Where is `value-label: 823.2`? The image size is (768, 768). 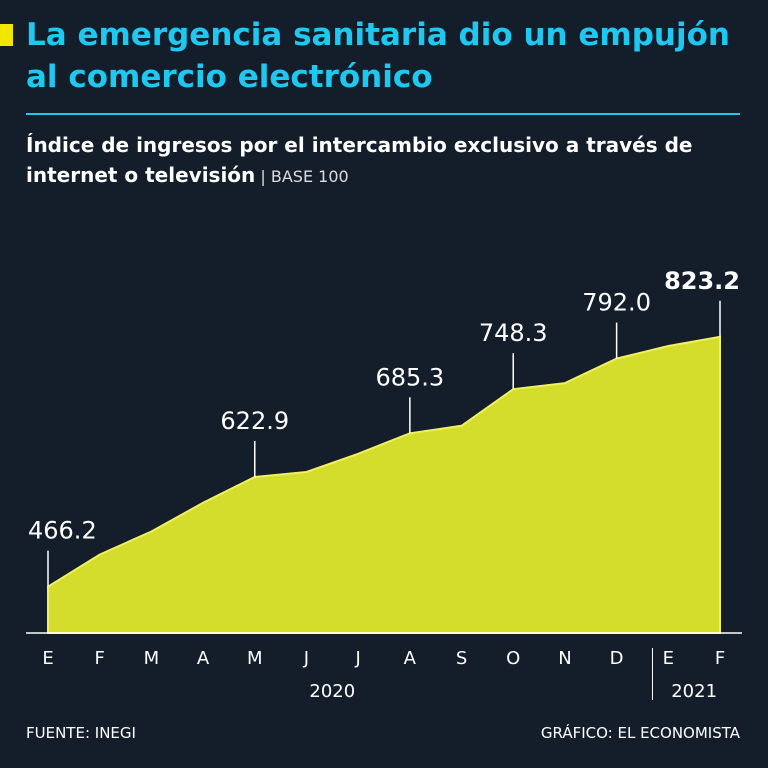 value-label: 823.2 is located at coordinates (702, 281).